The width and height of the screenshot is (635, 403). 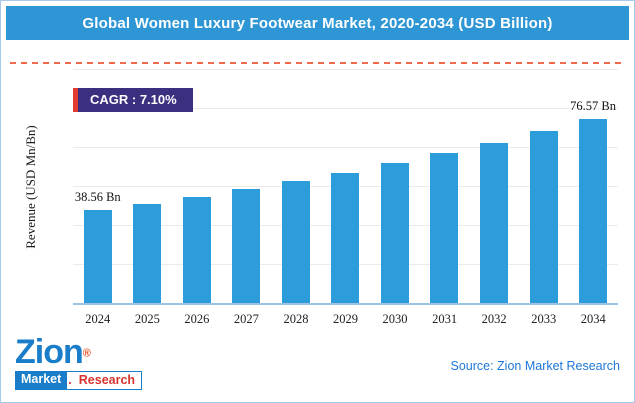 I want to click on bar-value-label: 76.57 Bn, so click(x=593, y=106).